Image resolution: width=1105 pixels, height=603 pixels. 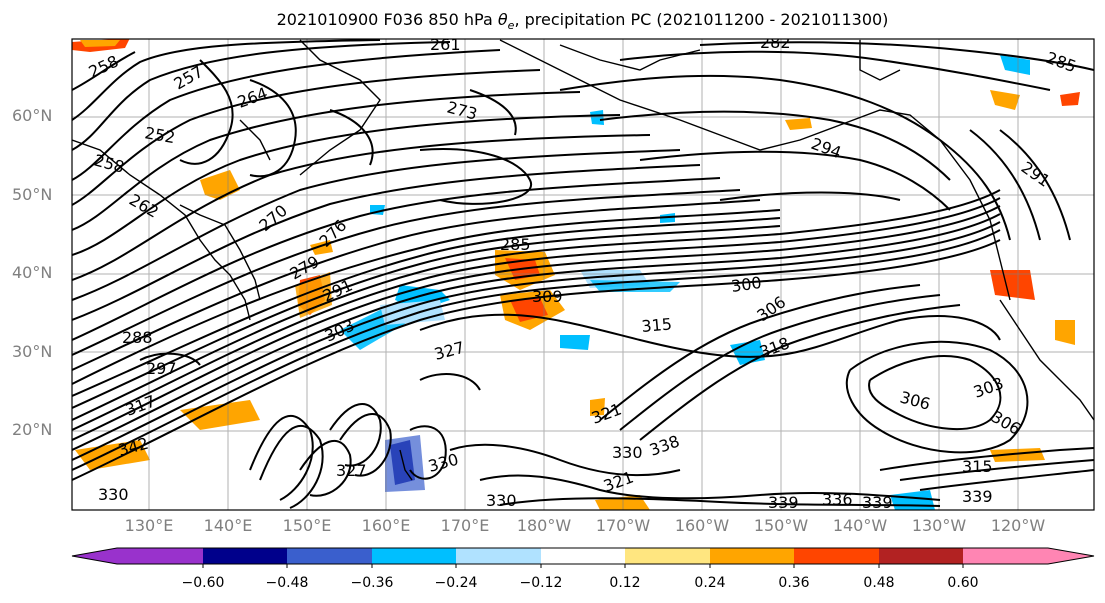 What do you see at coordinates (625, 583) in the screenshot?
I see `colorbar-tick-label: 0.12` at bounding box center [625, 583].